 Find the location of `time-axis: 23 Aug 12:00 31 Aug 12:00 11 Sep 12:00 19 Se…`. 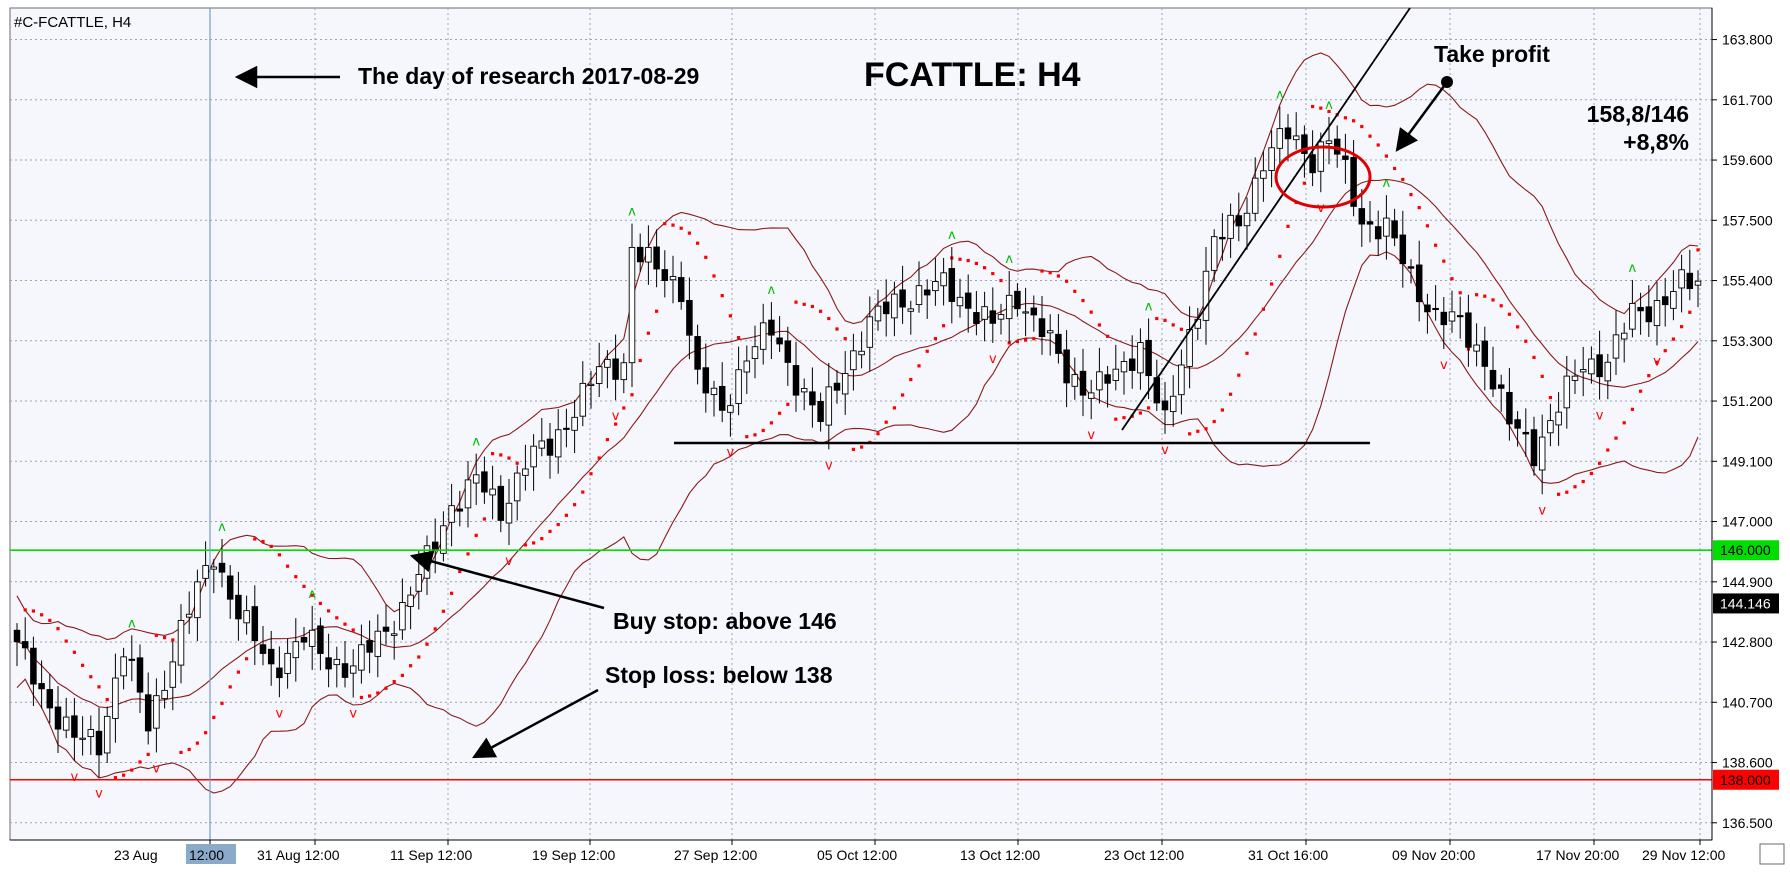

time-axis: 23 Aug 12:00 31 Aug 12:00 11 Sep 12:00 19 Se… is located at coordinates (897, 852).